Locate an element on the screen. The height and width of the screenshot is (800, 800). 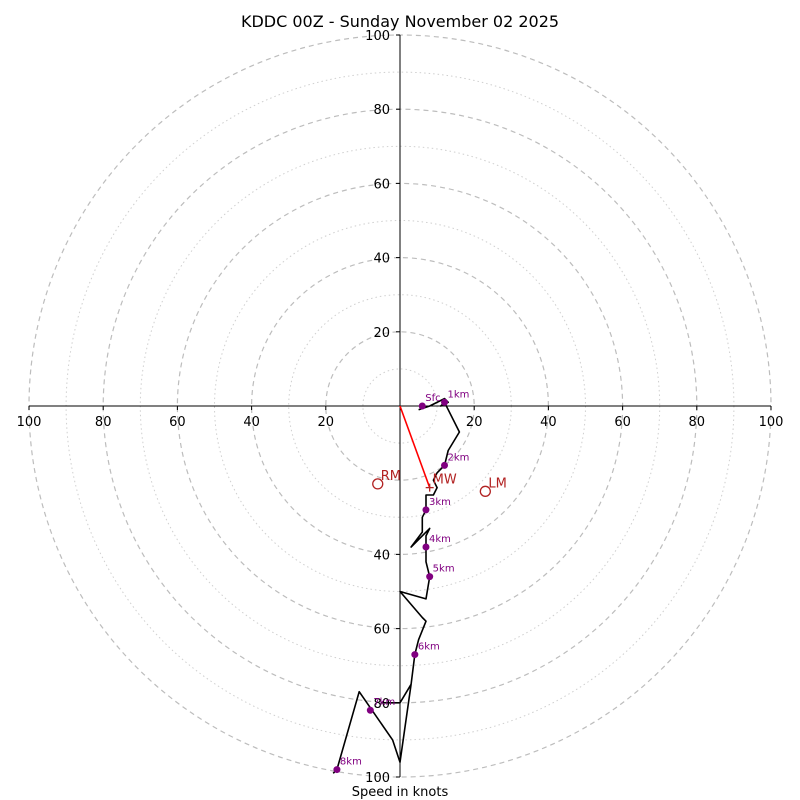
height-marker-8km is located at coordinates (337, 770).